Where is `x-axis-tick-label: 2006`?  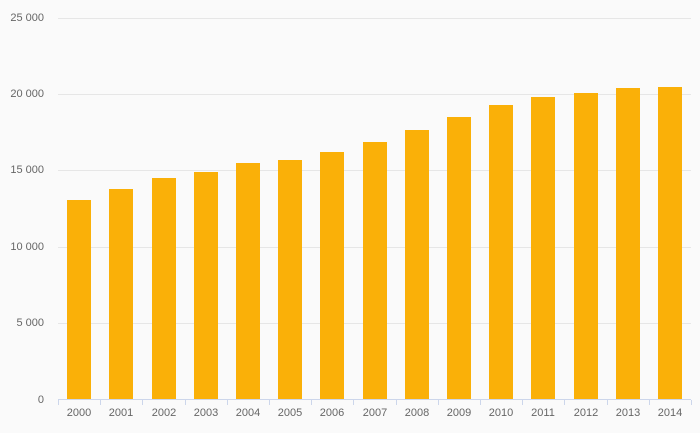 x-axis-tick-label: 2006 is located at coordinates (332, 413).